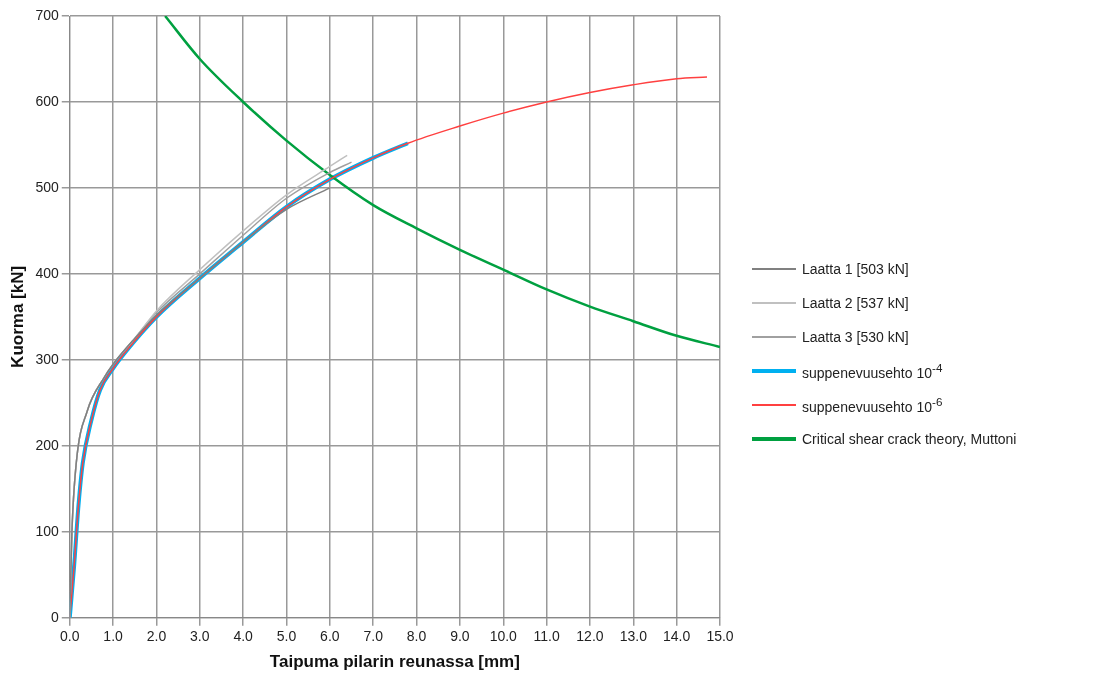  What do you see at coordinates (394, 662) in the screenshot?
I see `x-axis-title: Taipuma pilarin reunassa [mm]` at bounding box center [394, 662].